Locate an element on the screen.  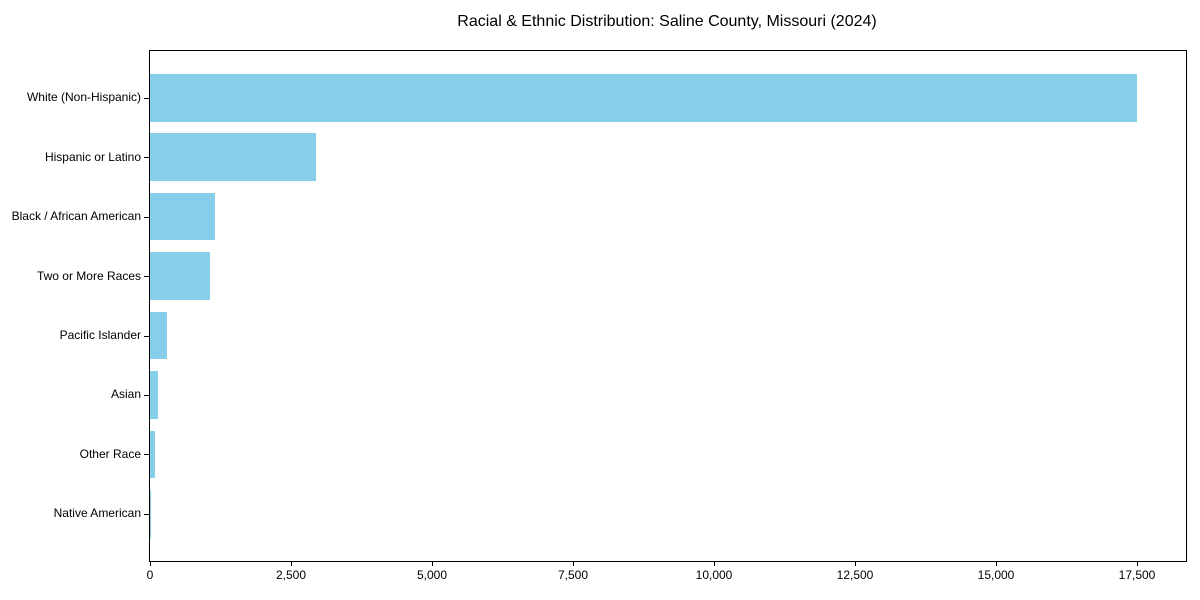
bar-asian is located at coordinates (154, 395).